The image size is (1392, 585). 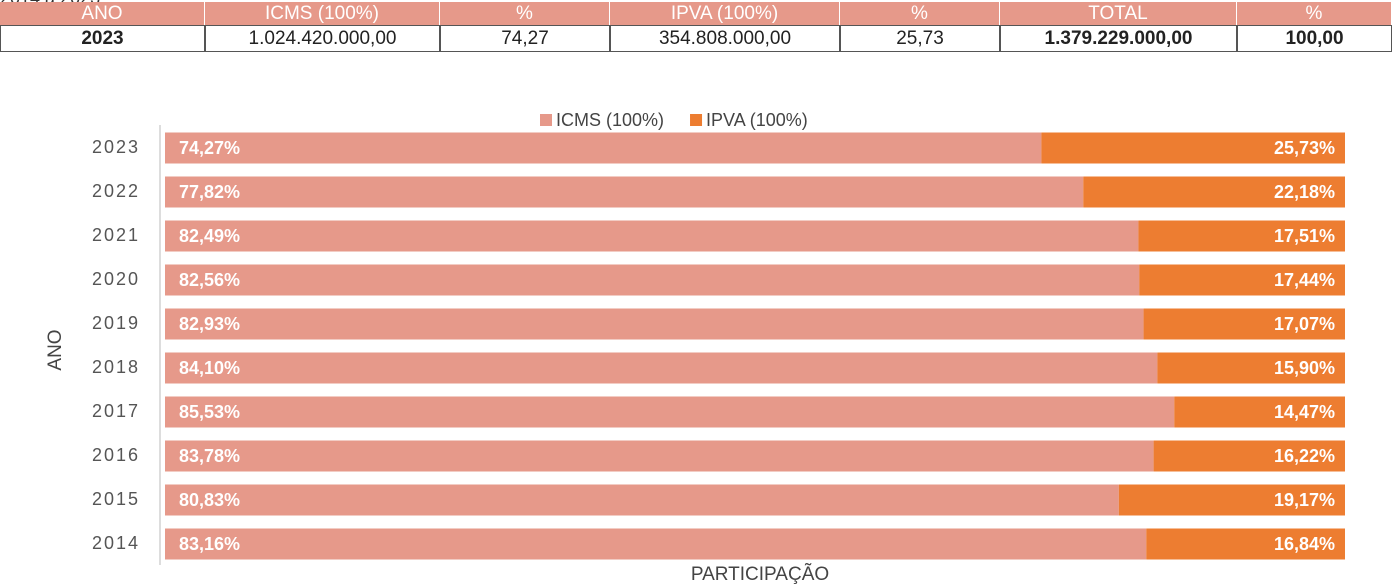 I want to click on data-label: 15,90%, so click(x=1304, y=368).